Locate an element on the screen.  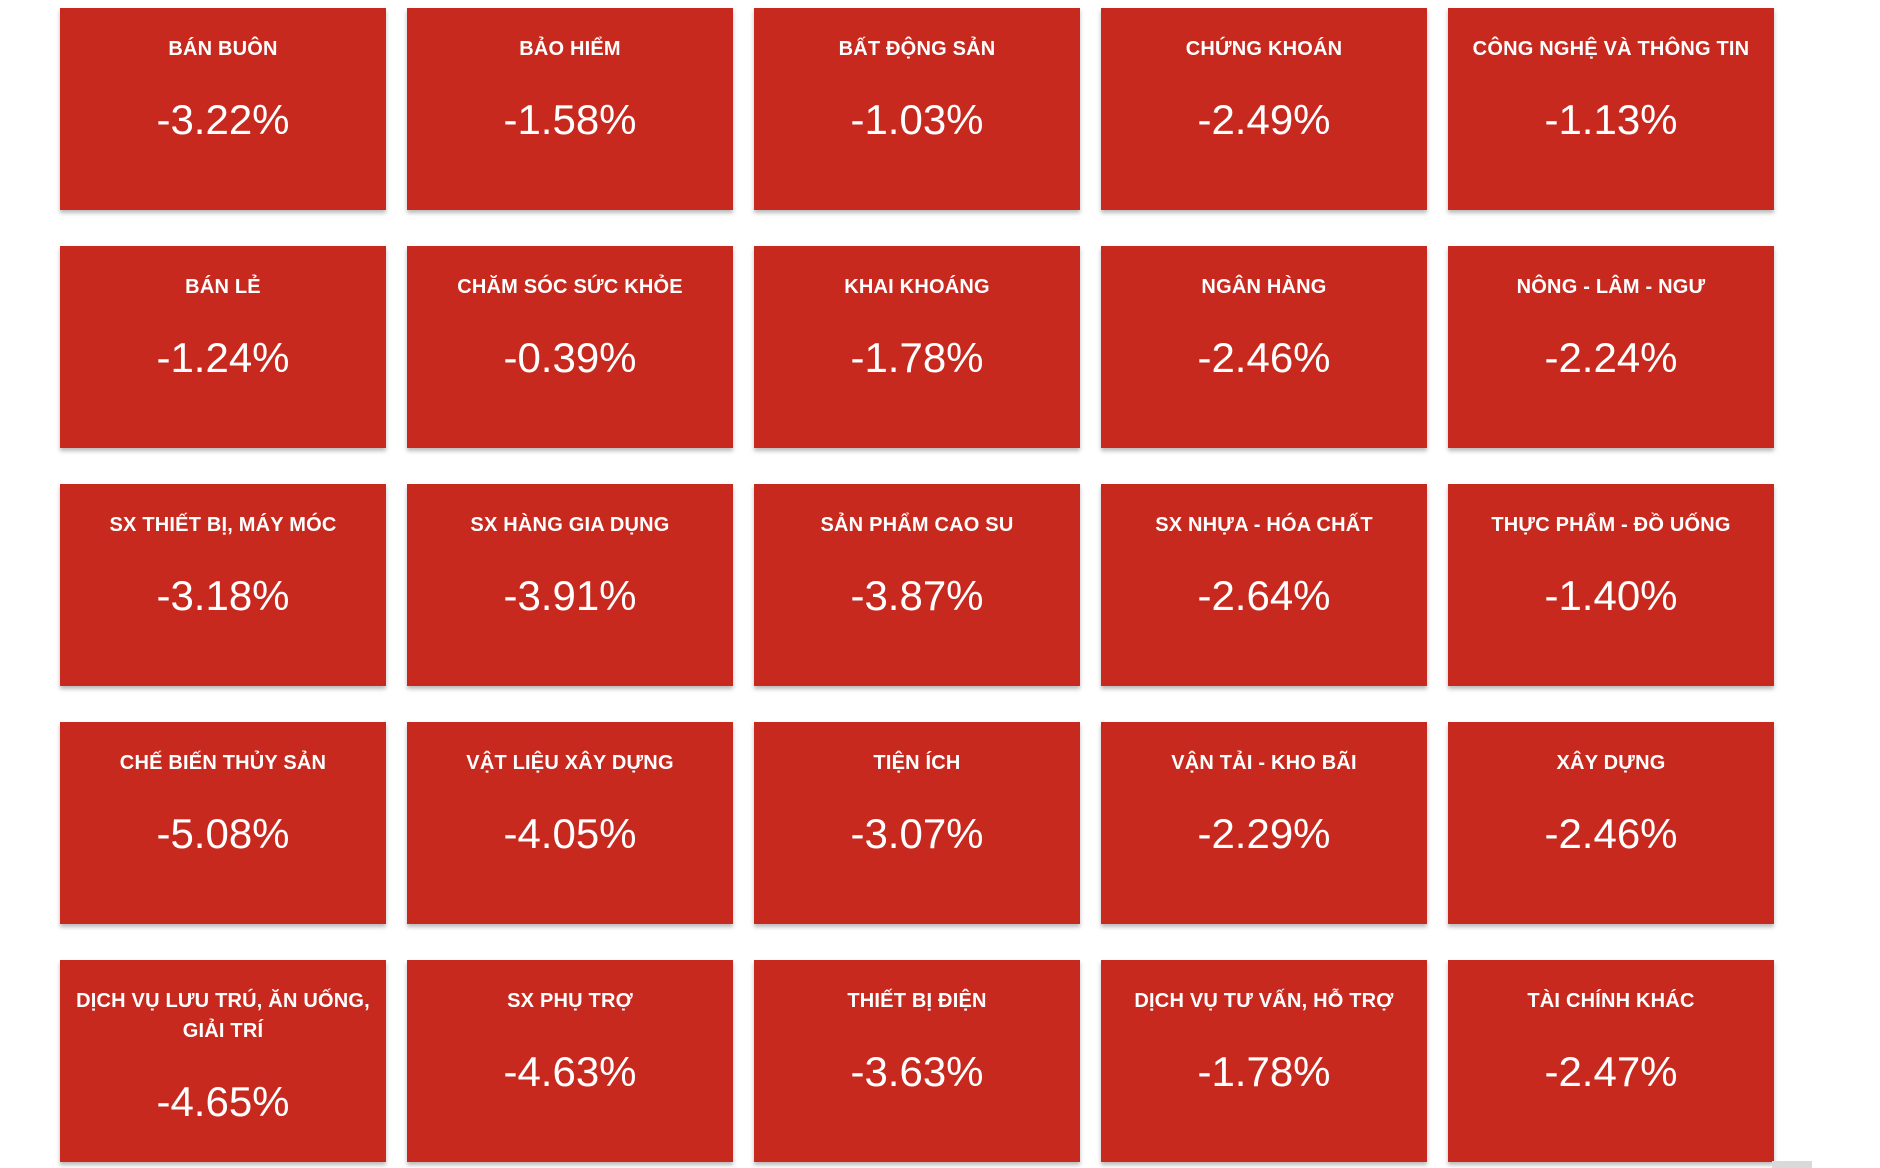
sector-tile-sx-hang-gia-dung: SX HÀNG GIA DỤNG -3.91% is located at coordinates (570, 585).